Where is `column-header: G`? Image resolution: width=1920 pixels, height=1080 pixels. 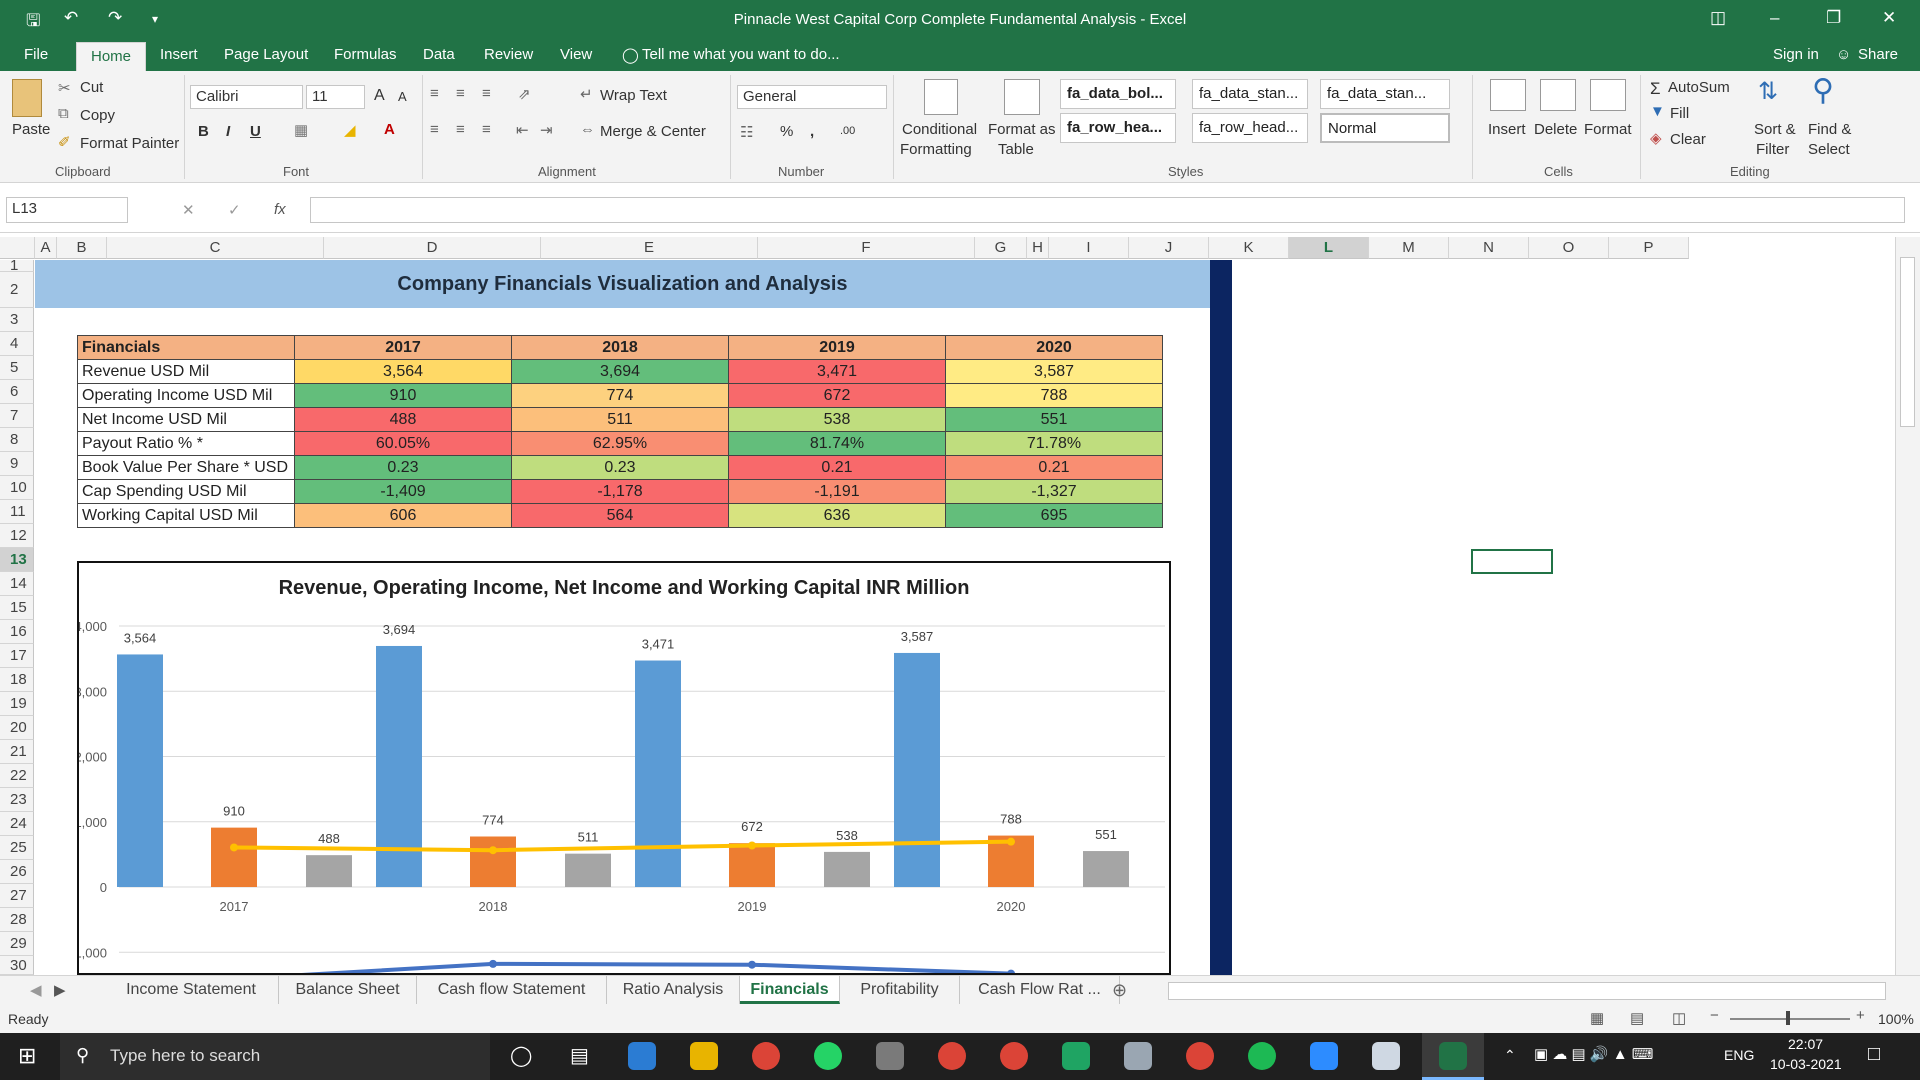 column-header: G is located at coordinates (1001, 248).